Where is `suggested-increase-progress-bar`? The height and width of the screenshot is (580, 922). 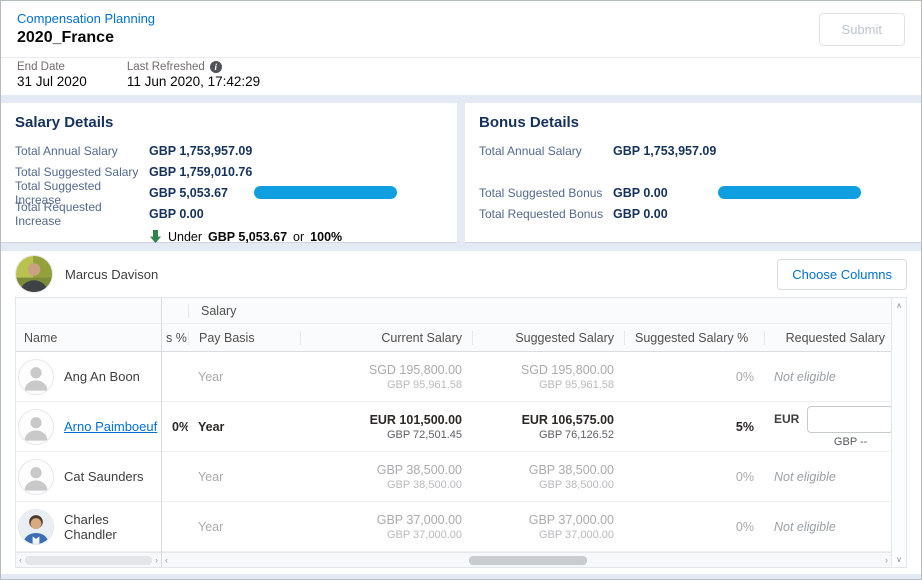
suggested-increase-progress-bar is located at coordinates (325, 192).